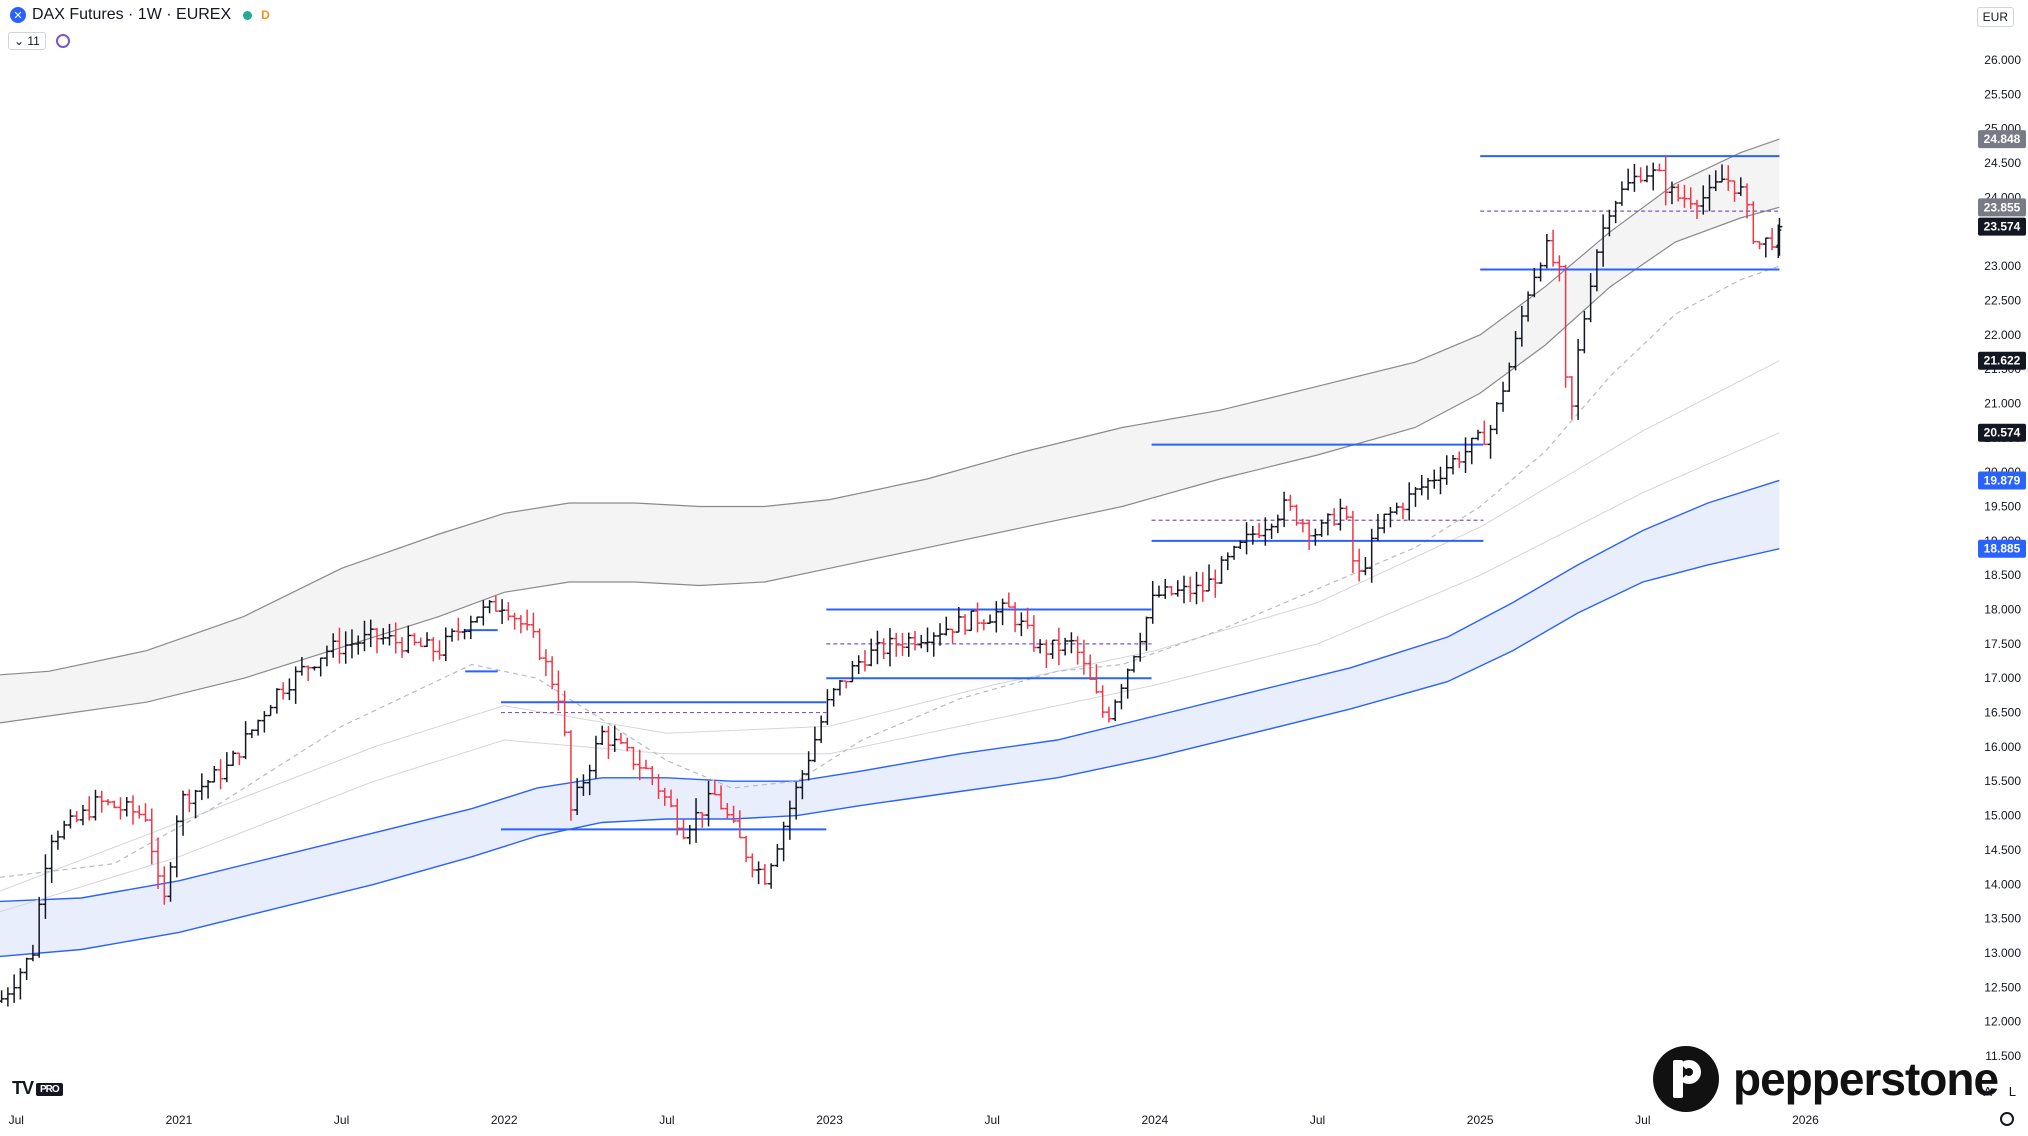 The height and width of the screenshot is (1136, 2028). I want to click on market-status-dot, so click(248, 15).